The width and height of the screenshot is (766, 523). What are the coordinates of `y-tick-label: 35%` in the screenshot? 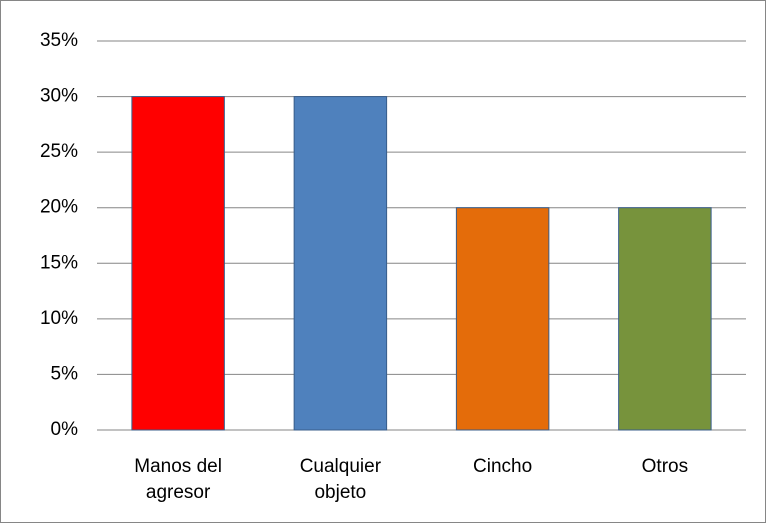 It's located at (59, 40).